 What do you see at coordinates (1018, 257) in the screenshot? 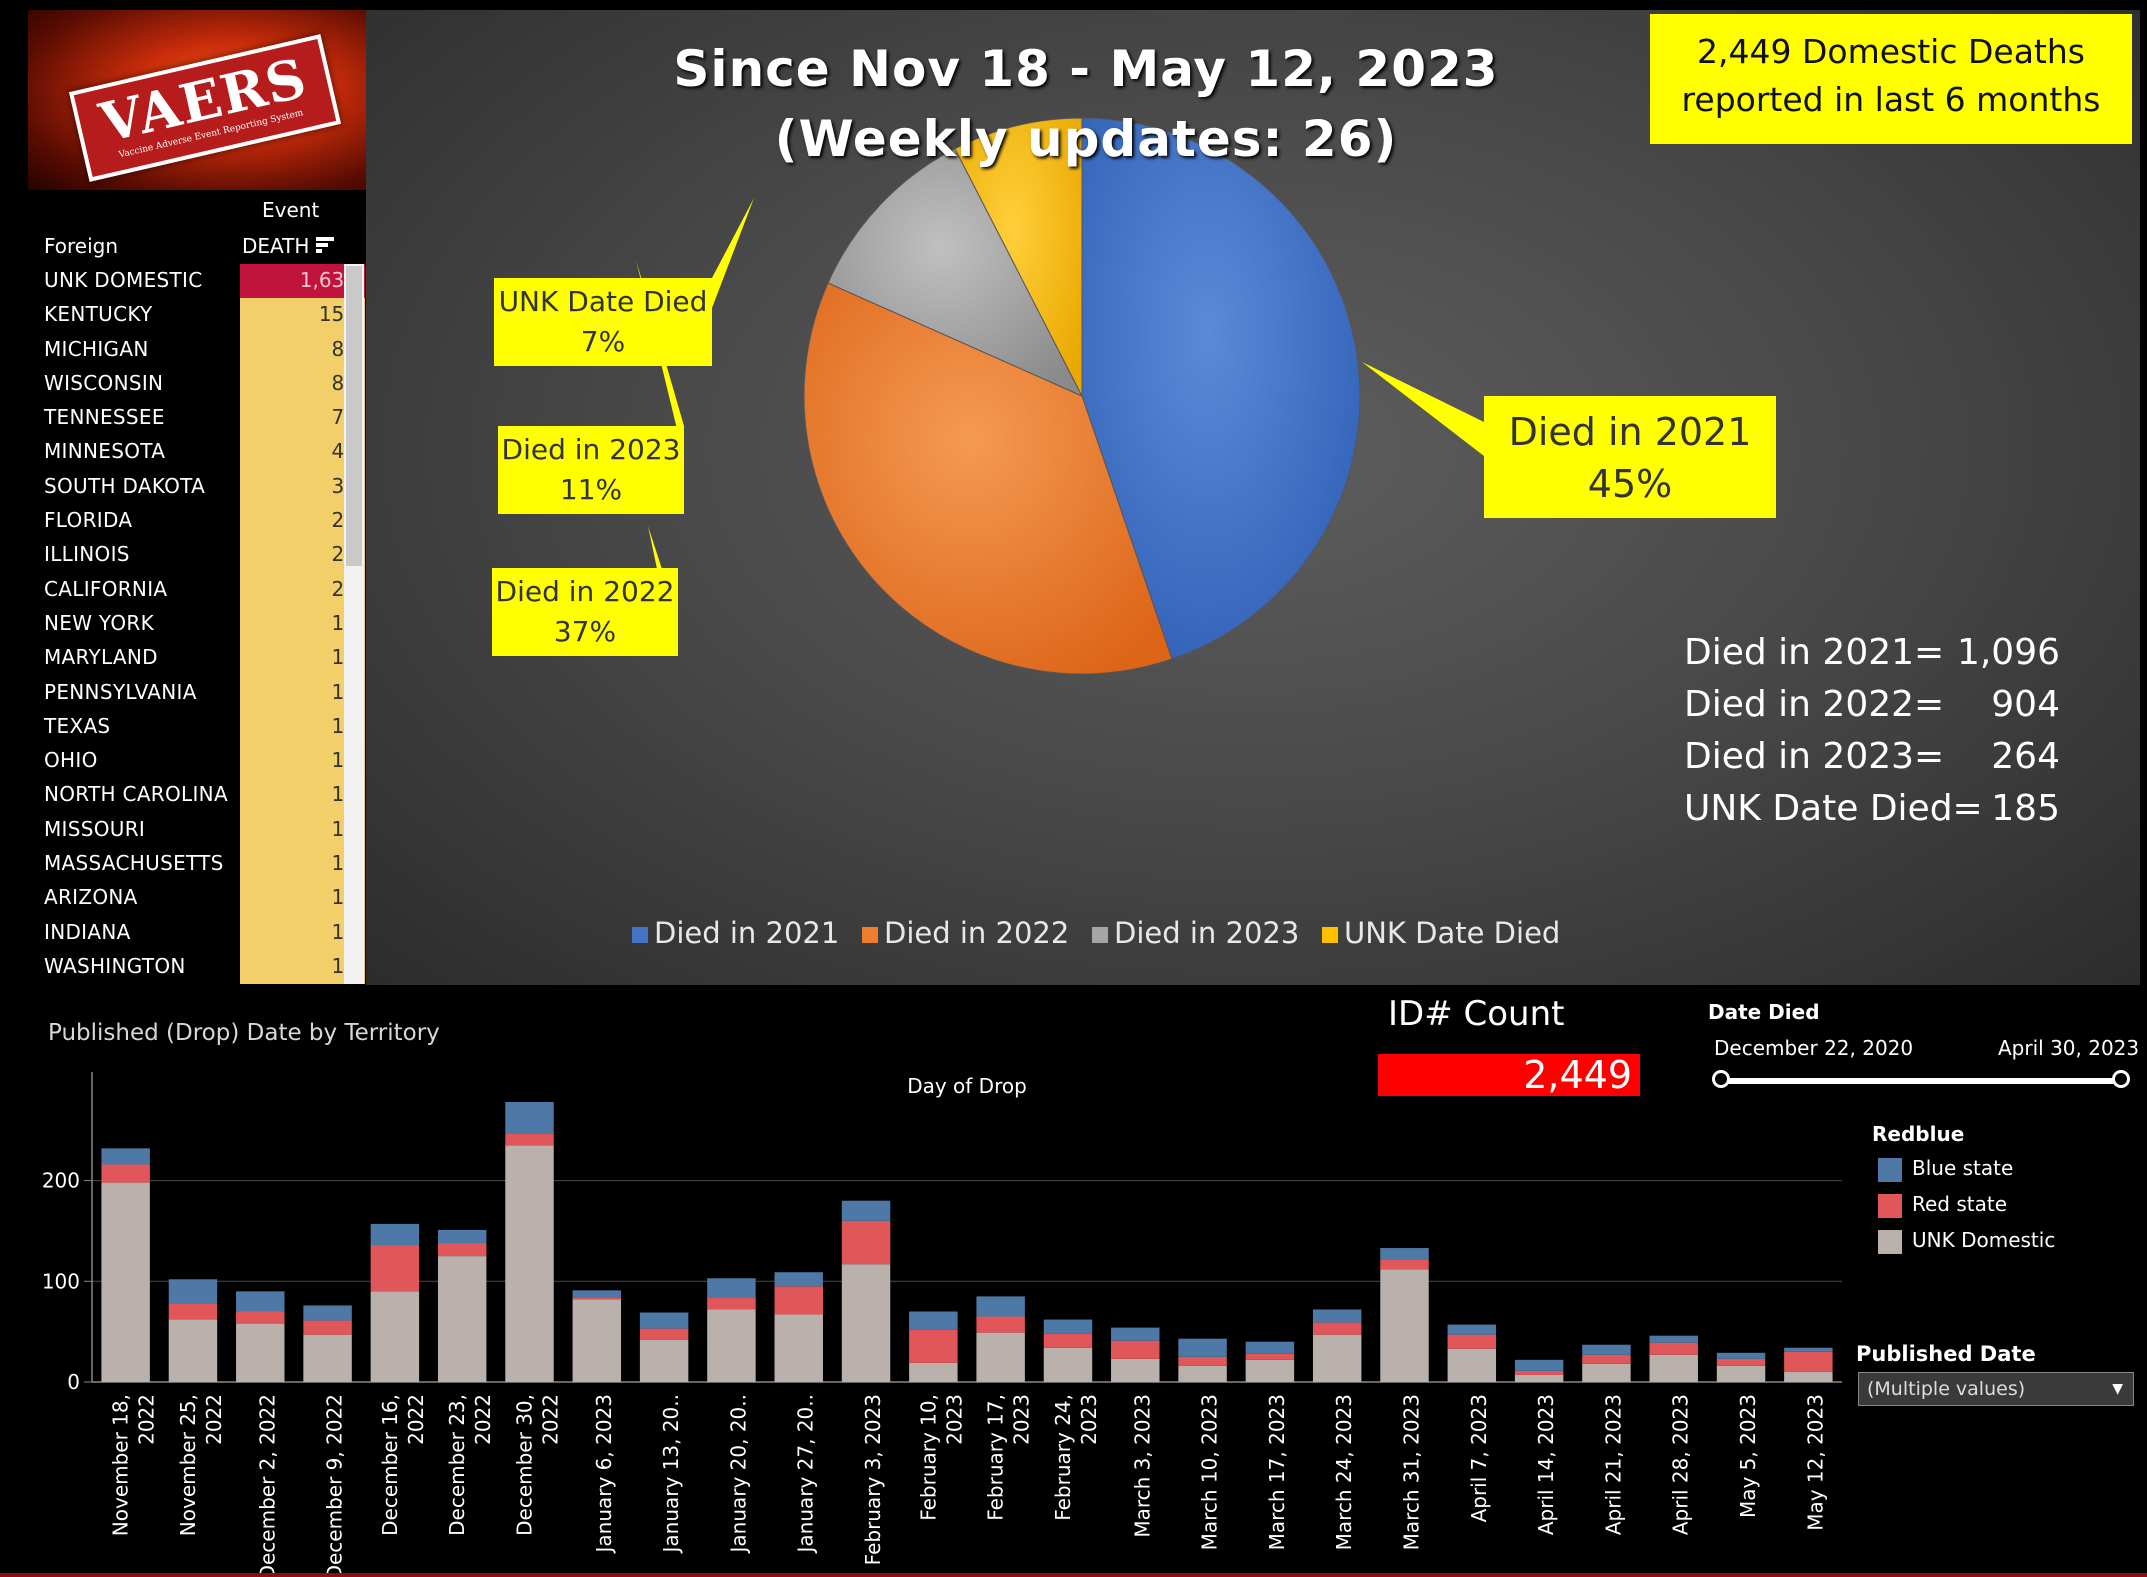
I see `pie-slice-unk-date-died` at bounding box center [1018, 257].